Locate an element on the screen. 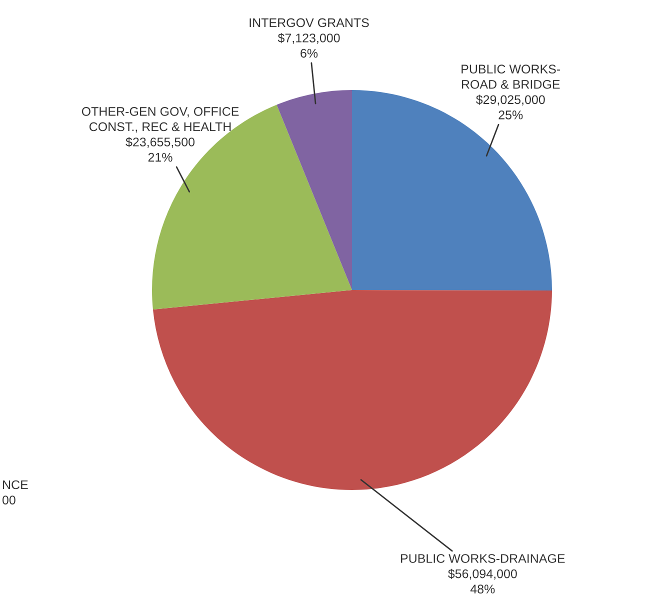 Image resolution: width=665 pixels, height=616 pixels. data-label: $7,123,000 6% is located at coordinates (309, 45).